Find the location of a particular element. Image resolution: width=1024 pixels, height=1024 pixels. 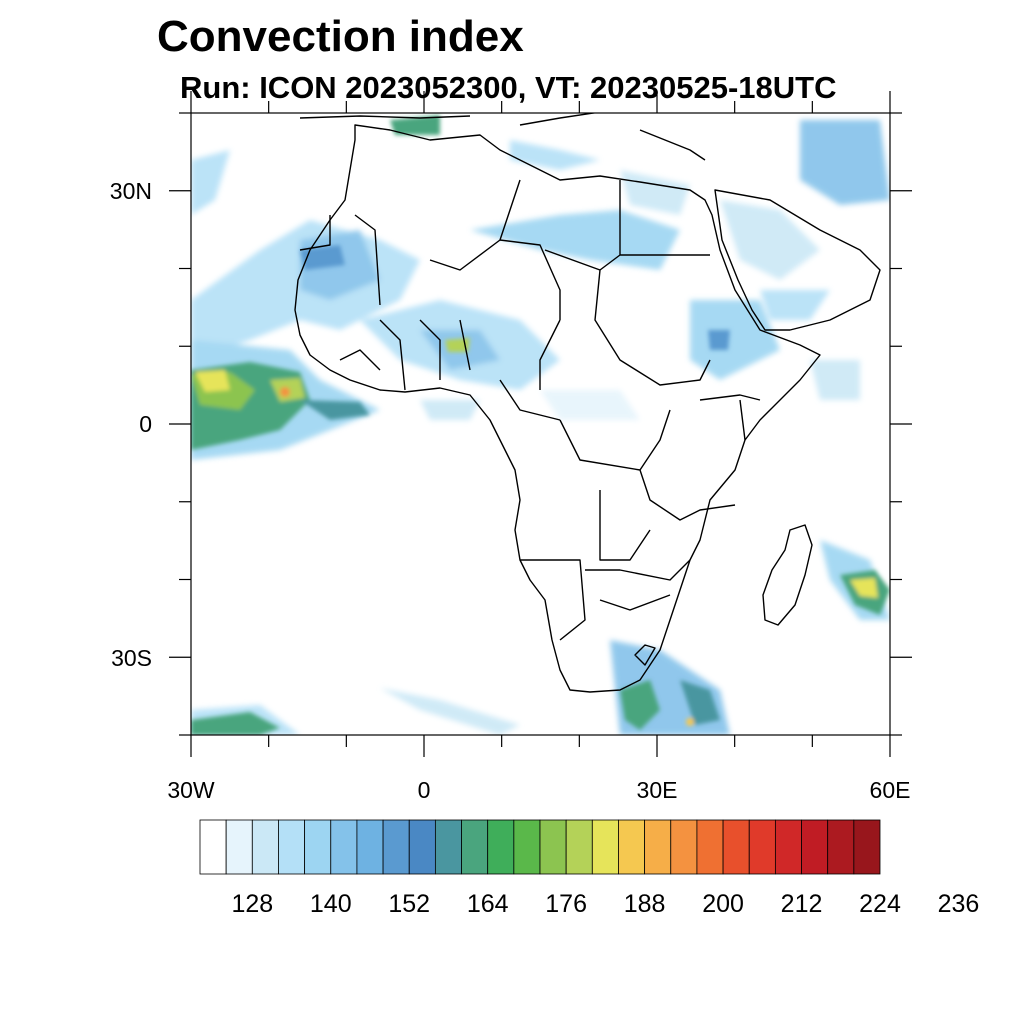

mediterranean-coast-north is located at coordinates (502, 137).